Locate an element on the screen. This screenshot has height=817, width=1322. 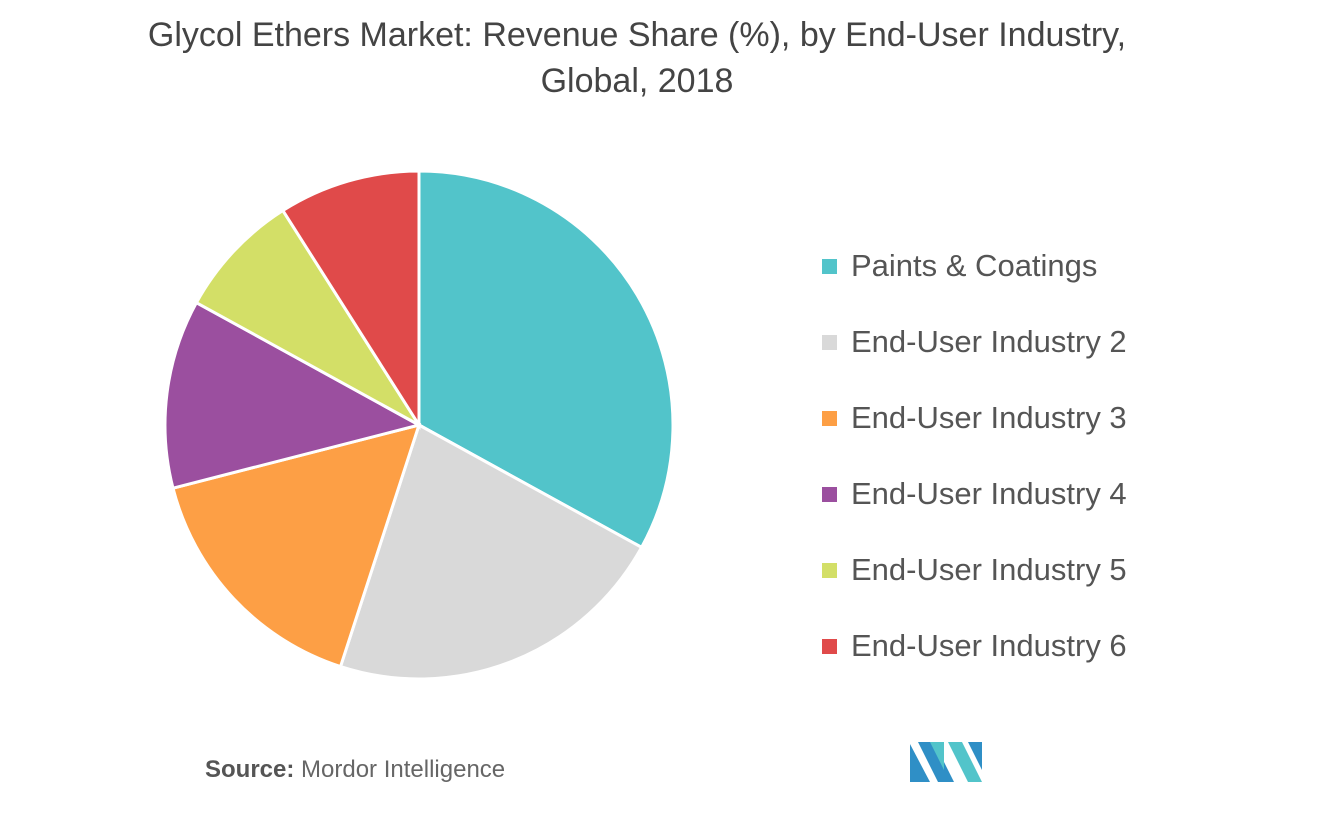
legend-item: End-User Industry 5 is located at coordinates (974, 570).